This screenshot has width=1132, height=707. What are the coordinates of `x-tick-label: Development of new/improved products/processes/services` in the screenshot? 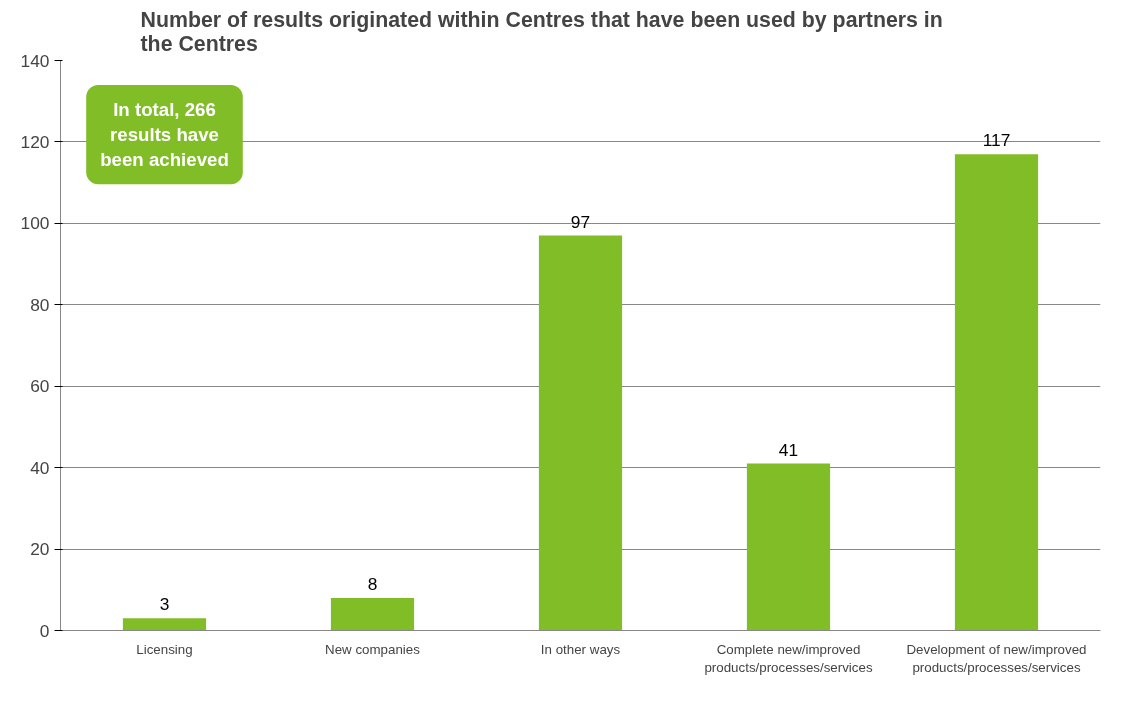 It's located at (996, 658).